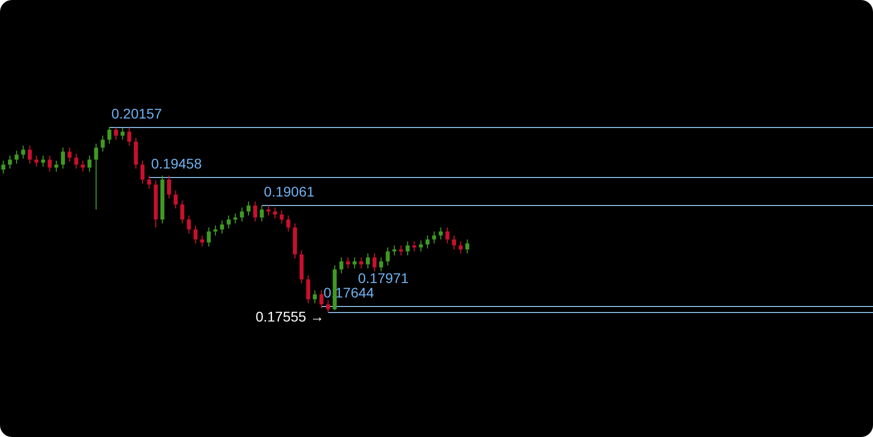 Image resolution: width=873 pixels, height=437 pixels. I want to click on ref-line-label: 0.19458, so click(176, 163).